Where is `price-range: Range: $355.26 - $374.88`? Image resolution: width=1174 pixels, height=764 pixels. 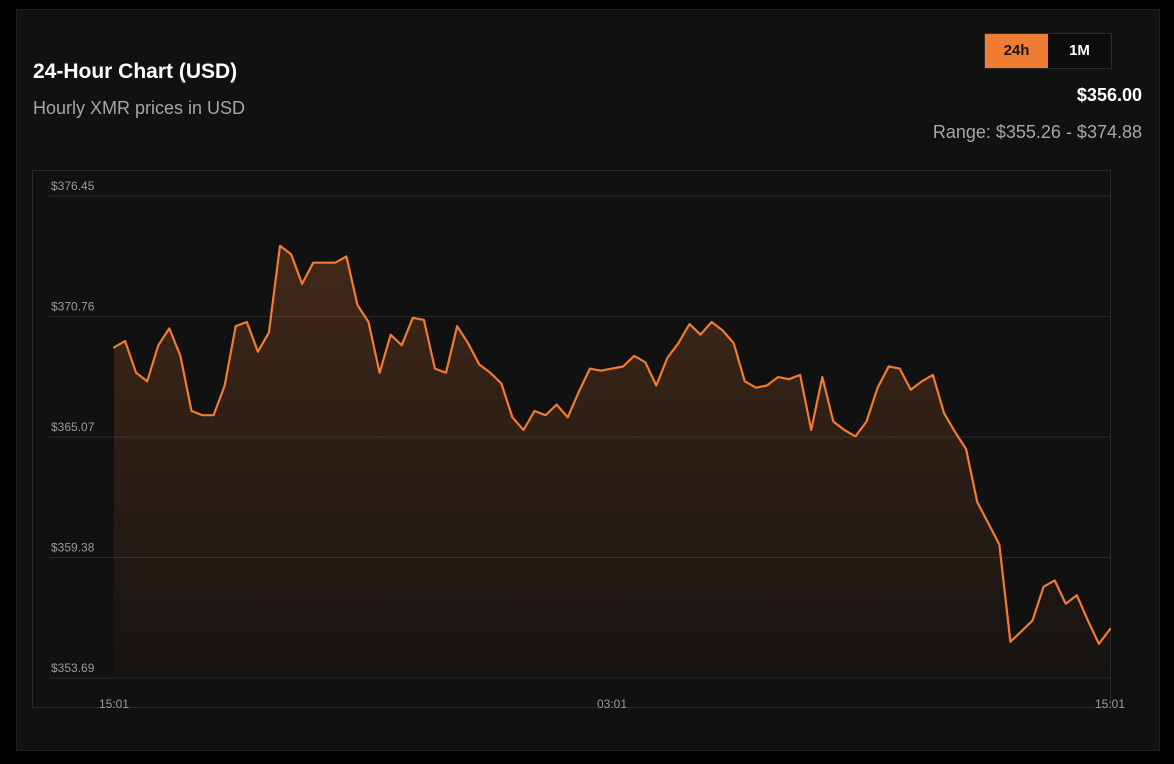 price-range: Range: $355.26 - $374.88 is located at coordinates (1037, 132).